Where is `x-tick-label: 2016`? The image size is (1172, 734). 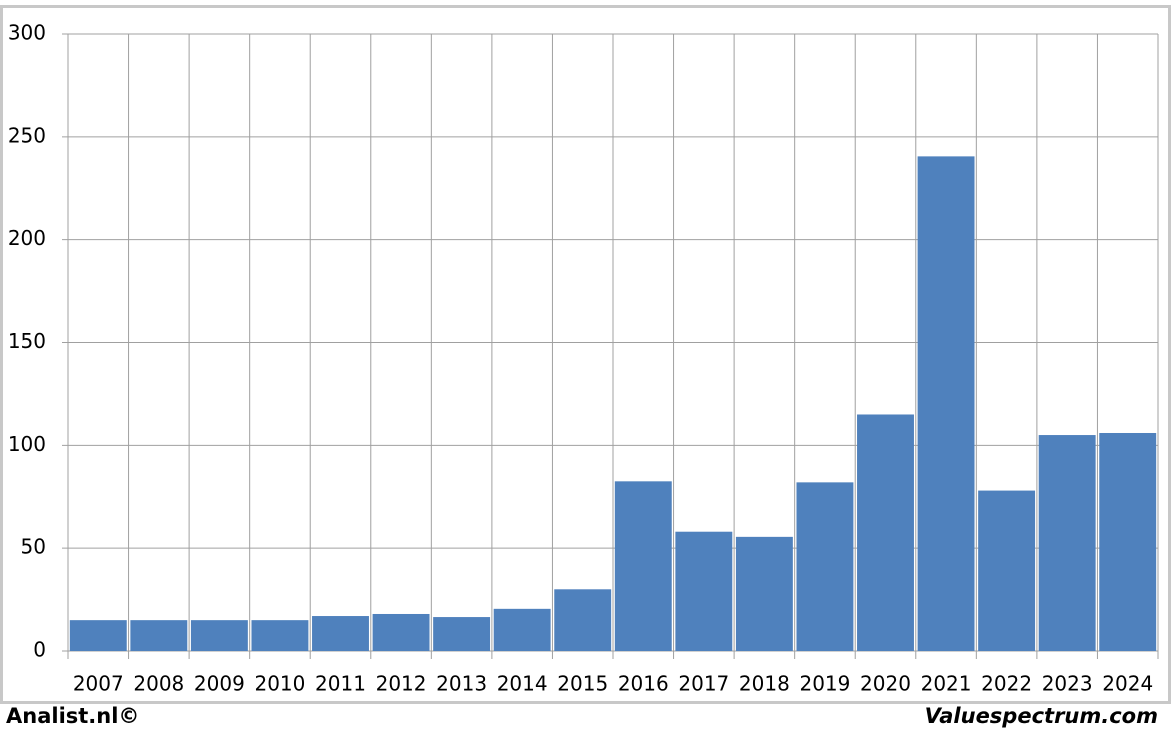 x-tick-label: 2016 is located at coordinates (643, 684).